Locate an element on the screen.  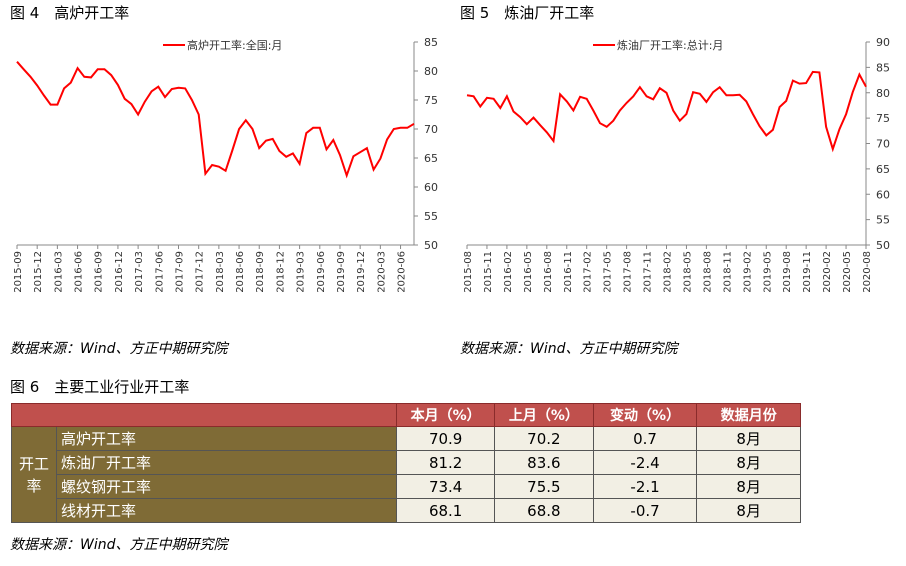
legend-label: 炼油厂开工率:总计:月 is located at coordinates (670, 45).